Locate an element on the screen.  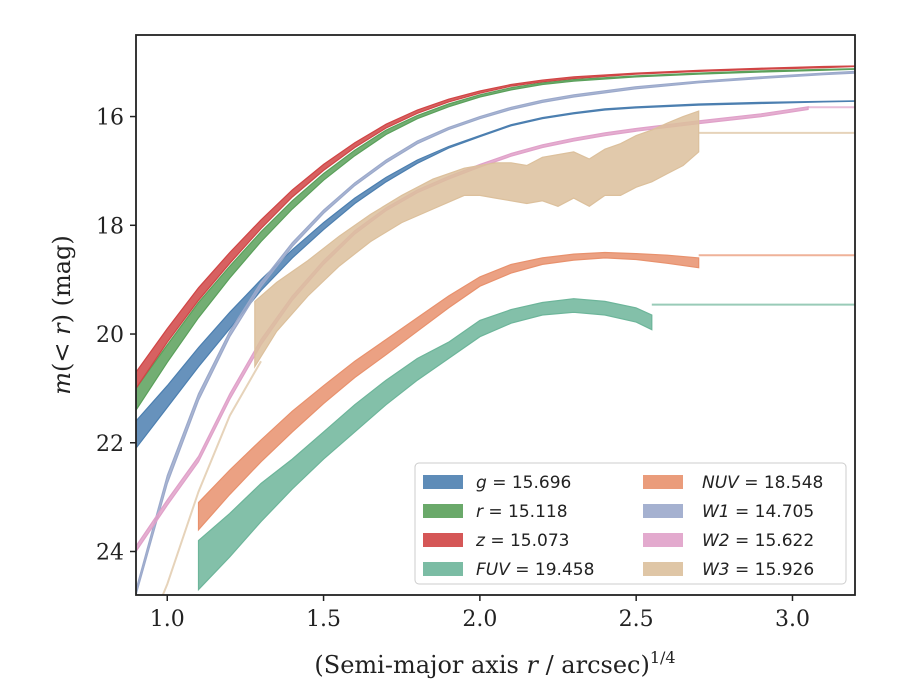
x-tick-label: 1.5 is located at coordinates (323, 619).